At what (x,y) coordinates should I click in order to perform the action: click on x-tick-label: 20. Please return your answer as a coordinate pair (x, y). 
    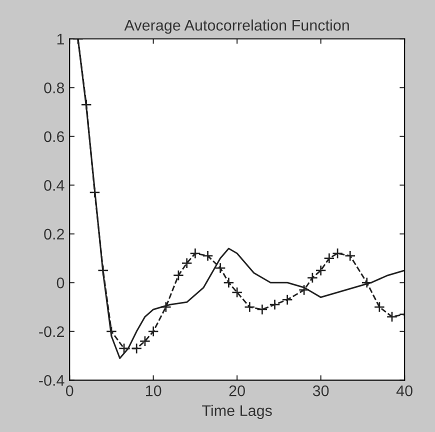
    Looking at the image, I should click on (237, 390).